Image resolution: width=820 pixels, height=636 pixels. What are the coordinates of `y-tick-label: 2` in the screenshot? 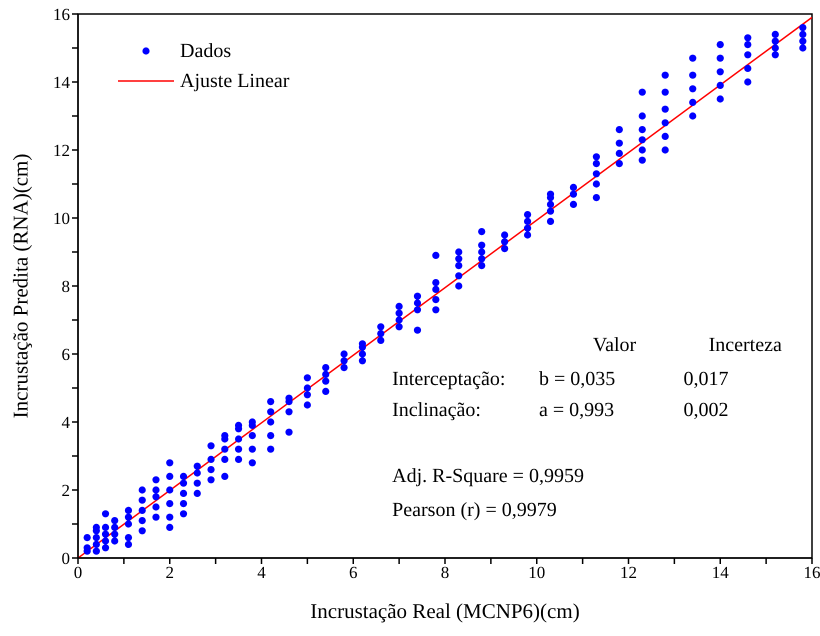 It's located at (66, 490).